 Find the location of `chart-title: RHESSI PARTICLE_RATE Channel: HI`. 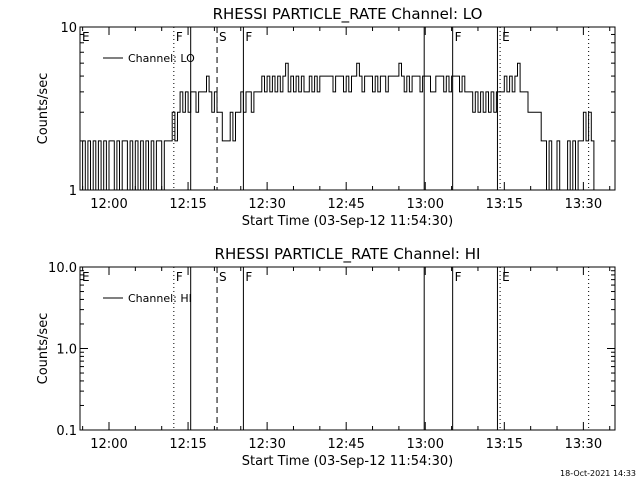

chart-title: RHESSI PARTICLE_RATE Channel: HI is located at coordinates (348, 254).